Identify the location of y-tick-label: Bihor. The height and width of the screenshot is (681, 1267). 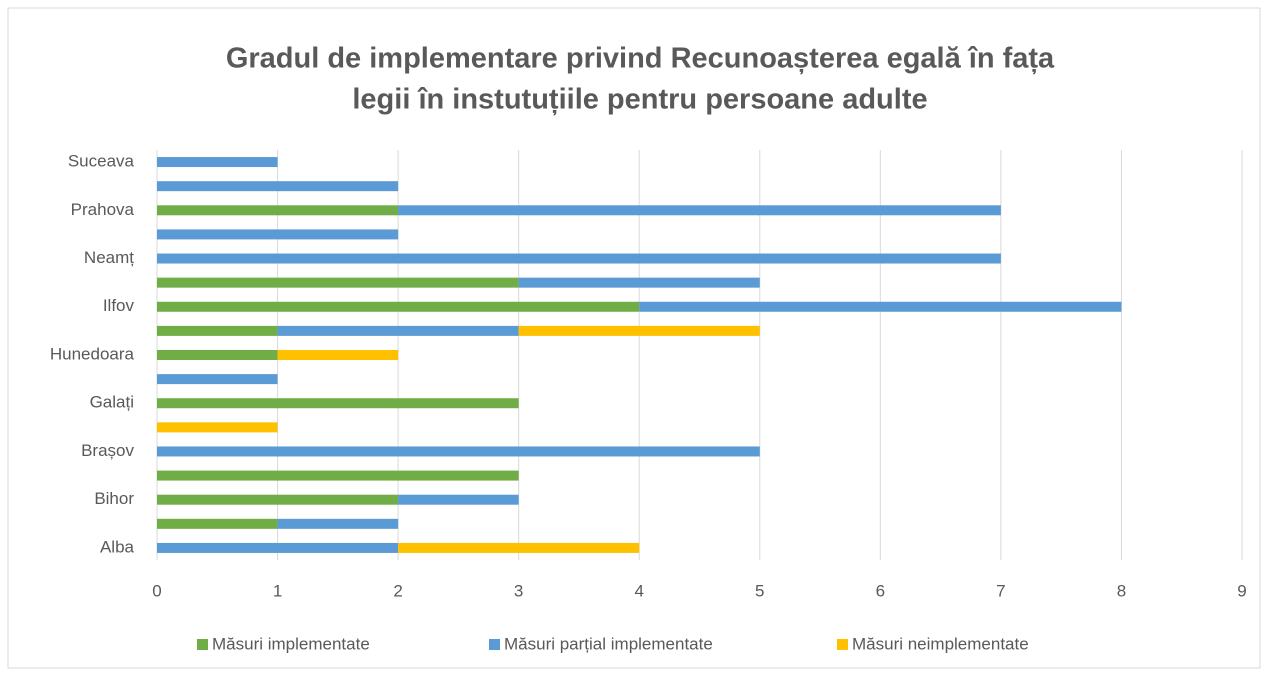
(114, 498).